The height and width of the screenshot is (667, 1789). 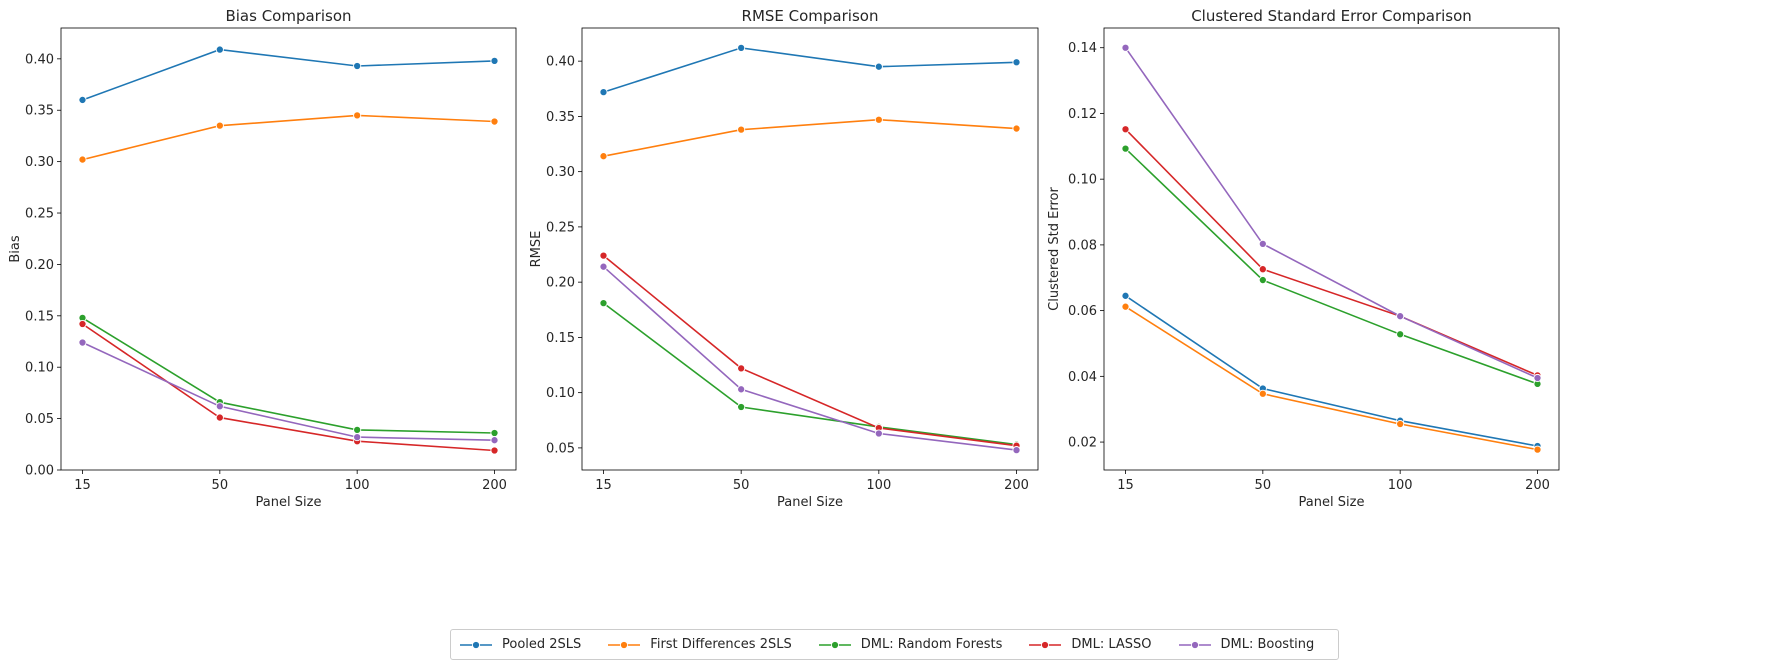 I want to click on y-tick-label: 0.35, so click(x=39, y=111).